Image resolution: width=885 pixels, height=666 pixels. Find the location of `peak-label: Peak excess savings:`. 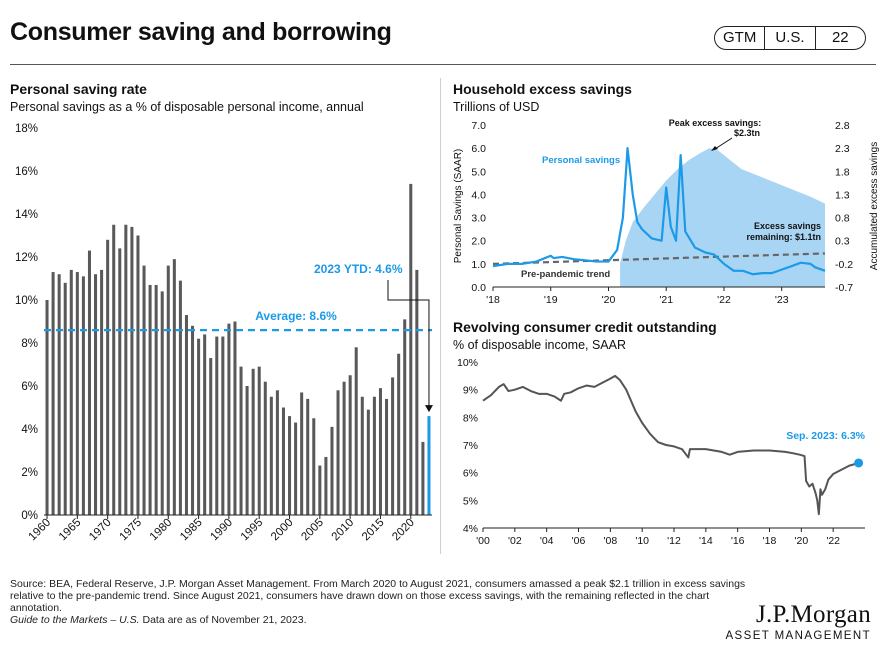

peak-label: Peak excess savings: is located at coordinates (715, 123).